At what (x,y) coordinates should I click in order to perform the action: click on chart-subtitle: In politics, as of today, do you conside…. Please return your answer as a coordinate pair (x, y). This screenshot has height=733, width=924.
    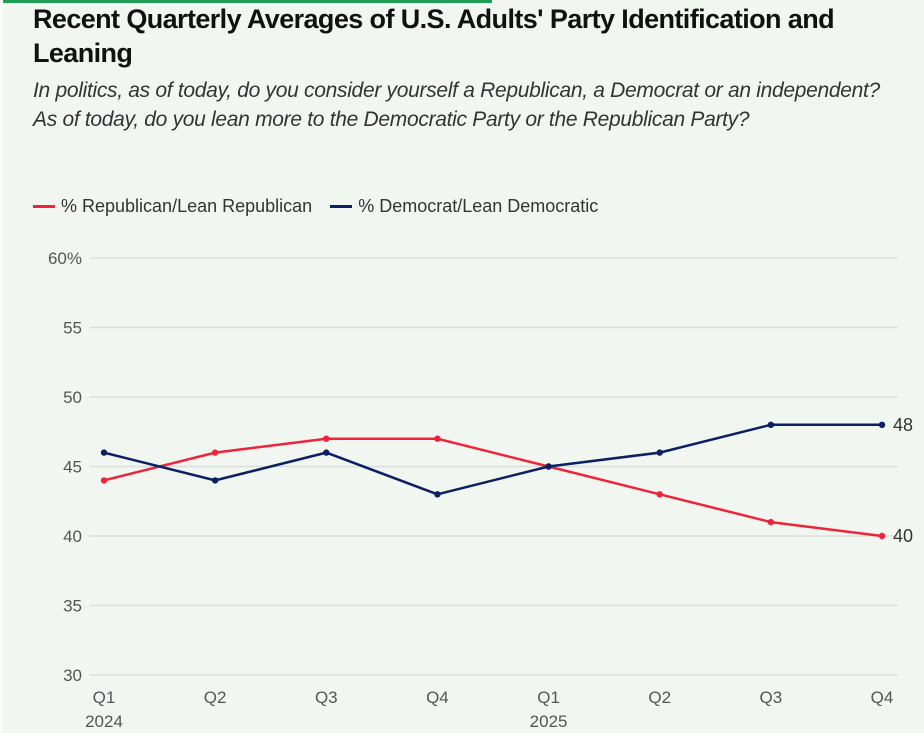
    Looking at the image, I should click on (473, 105).